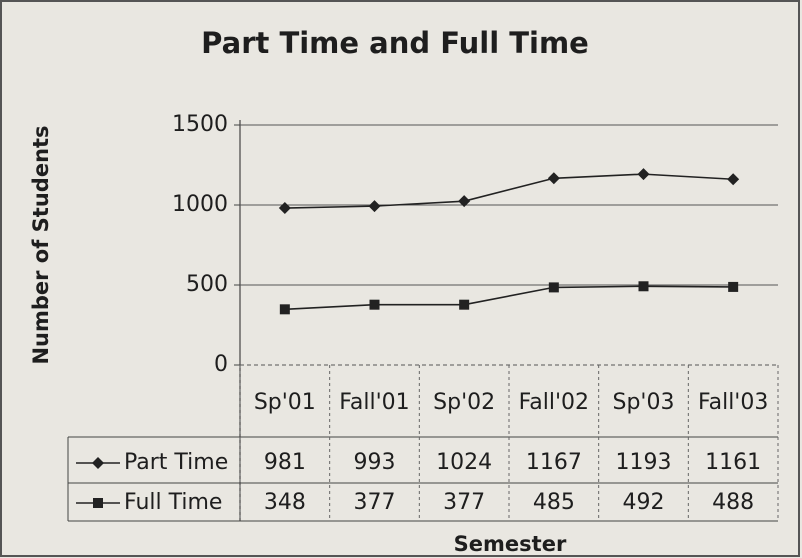 Image resolution: width=802 pixels, height=558 pixels. What do you see at coordinates (285, 402) in the screenshot?
I see `x-tick-label: Sp'01` at bounding box center [285, 402].